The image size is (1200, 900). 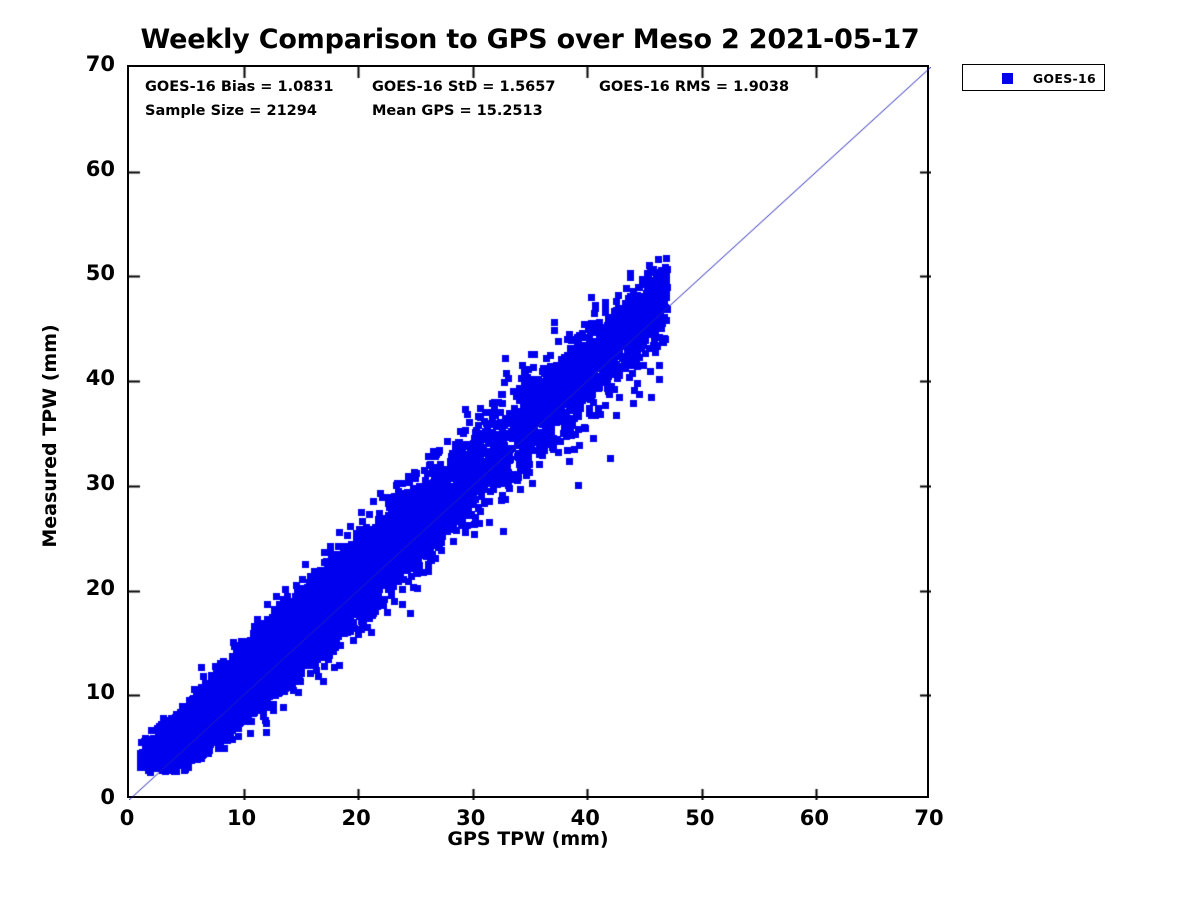 I want to click on y-tick-50: 50, so click(x=100, y=273).